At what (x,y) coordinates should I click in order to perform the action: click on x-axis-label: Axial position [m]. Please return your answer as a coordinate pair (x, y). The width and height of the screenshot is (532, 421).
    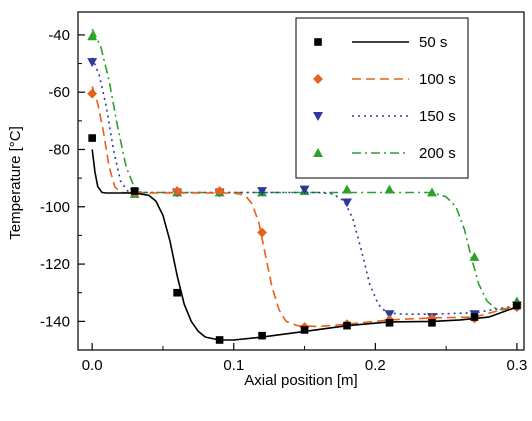
    Looking at the image, I should click on (300, 380).